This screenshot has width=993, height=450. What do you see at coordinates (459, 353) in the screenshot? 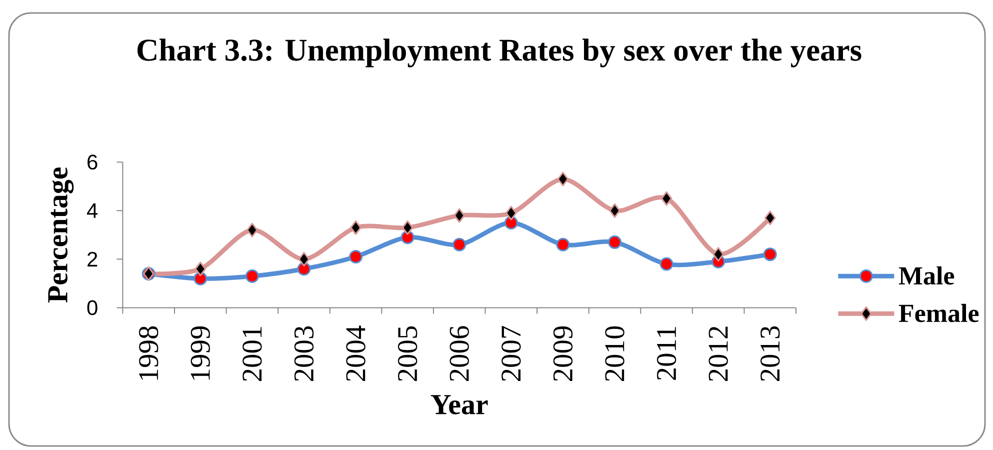
I see `x-tick-label: 2006` at bounding box center [459, 353].